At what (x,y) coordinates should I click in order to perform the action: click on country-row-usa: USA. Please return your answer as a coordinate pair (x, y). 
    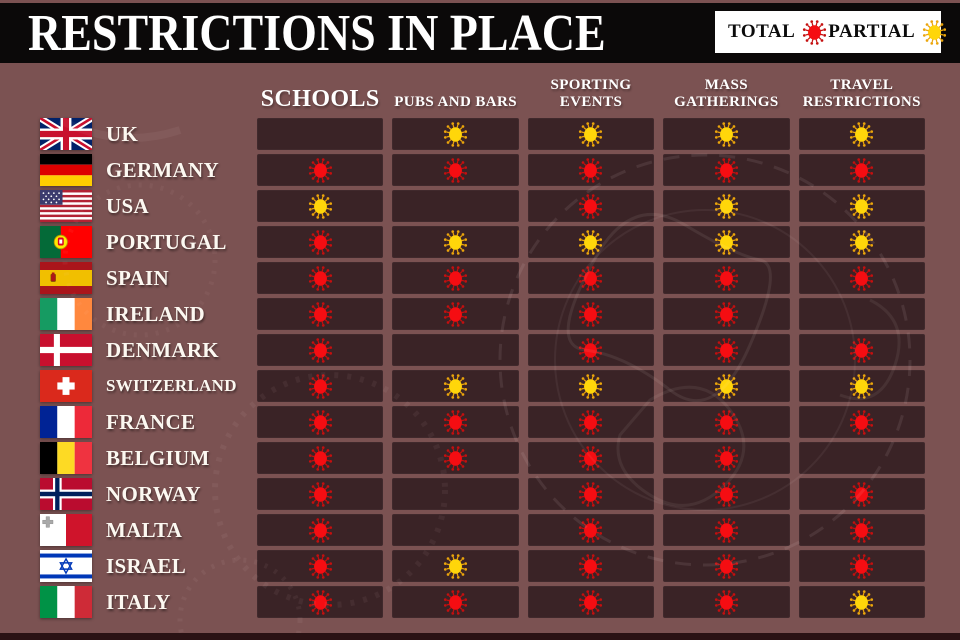
    Looking at the image, I should click on (138, 206).